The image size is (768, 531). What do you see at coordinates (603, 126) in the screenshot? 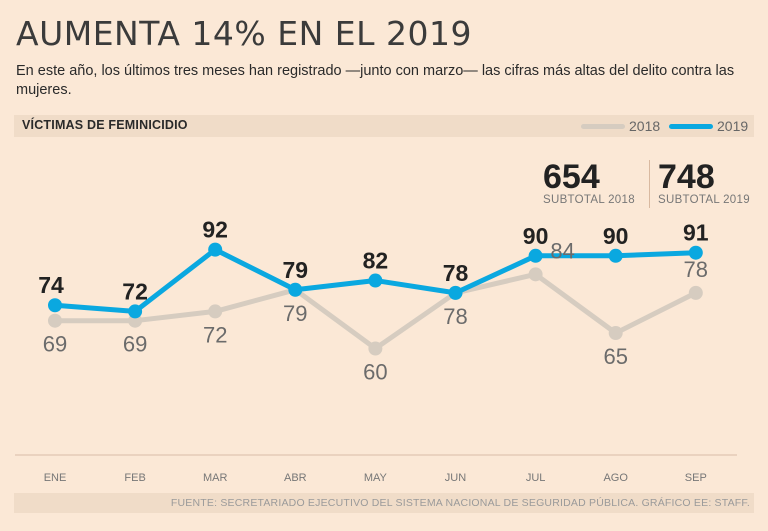
I see `legend-swatch-2018` at bounding box center [603, 126].